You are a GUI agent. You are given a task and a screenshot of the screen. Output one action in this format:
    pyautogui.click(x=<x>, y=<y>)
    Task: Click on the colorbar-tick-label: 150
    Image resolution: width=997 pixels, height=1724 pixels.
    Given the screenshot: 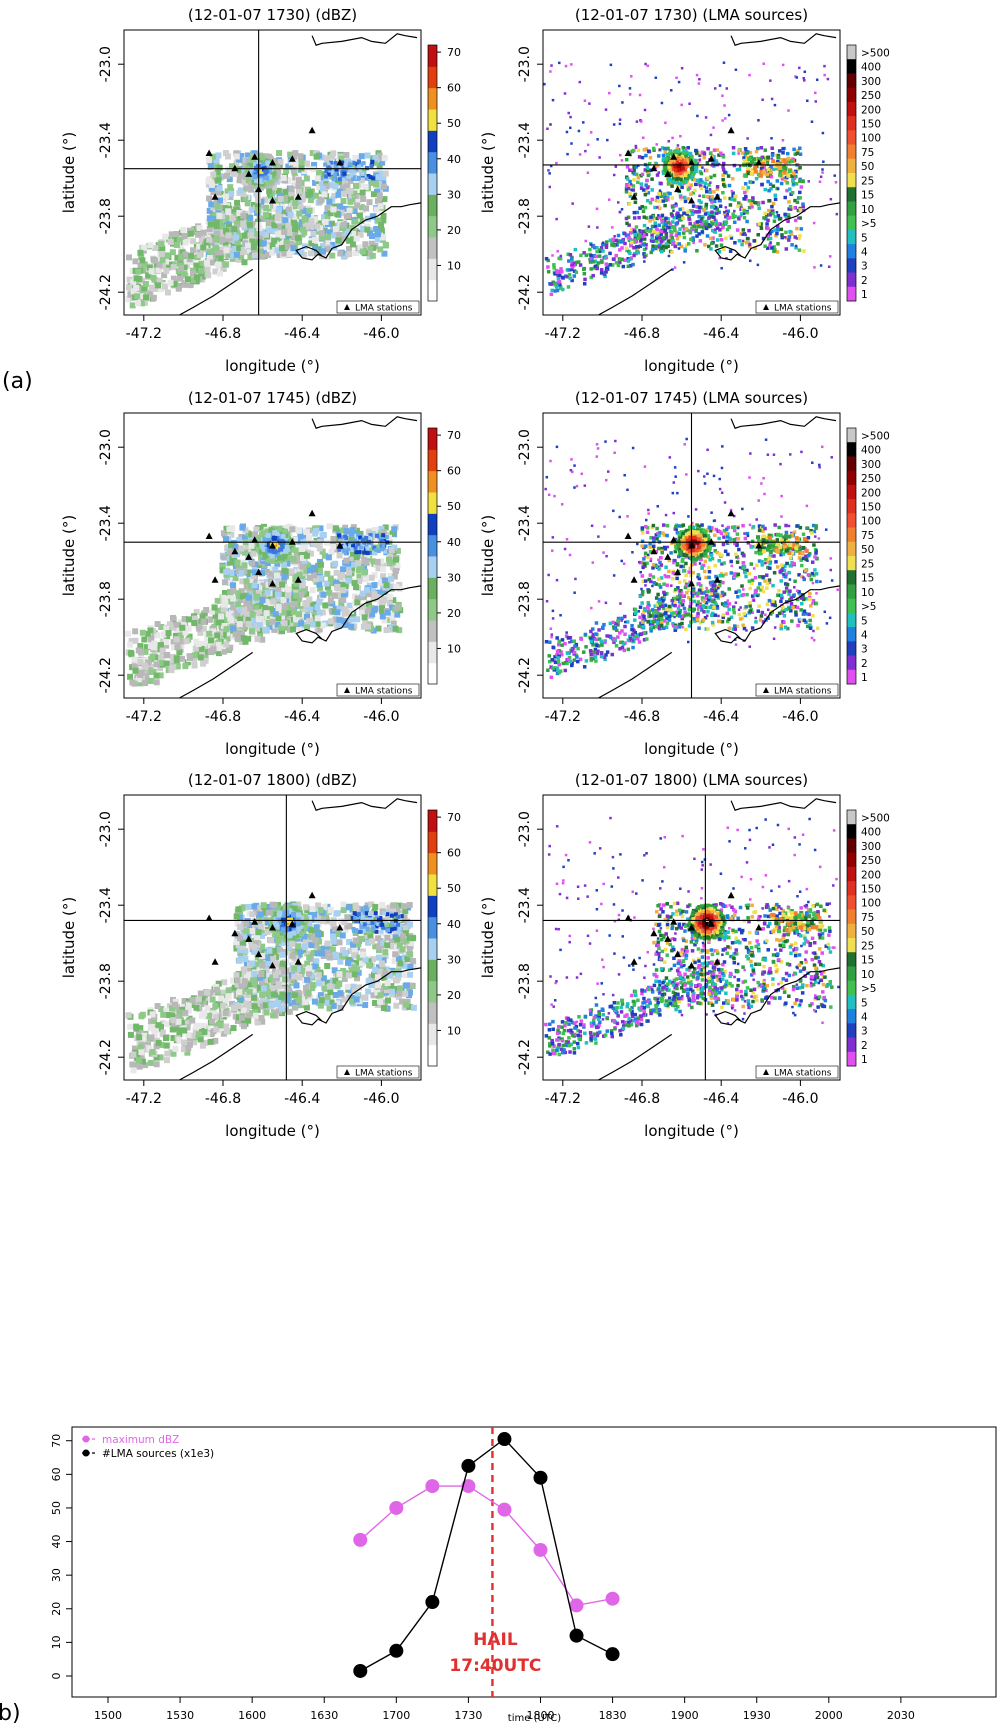 What is the action you would take?
    pyautogui.click(x=871, y=507)
    